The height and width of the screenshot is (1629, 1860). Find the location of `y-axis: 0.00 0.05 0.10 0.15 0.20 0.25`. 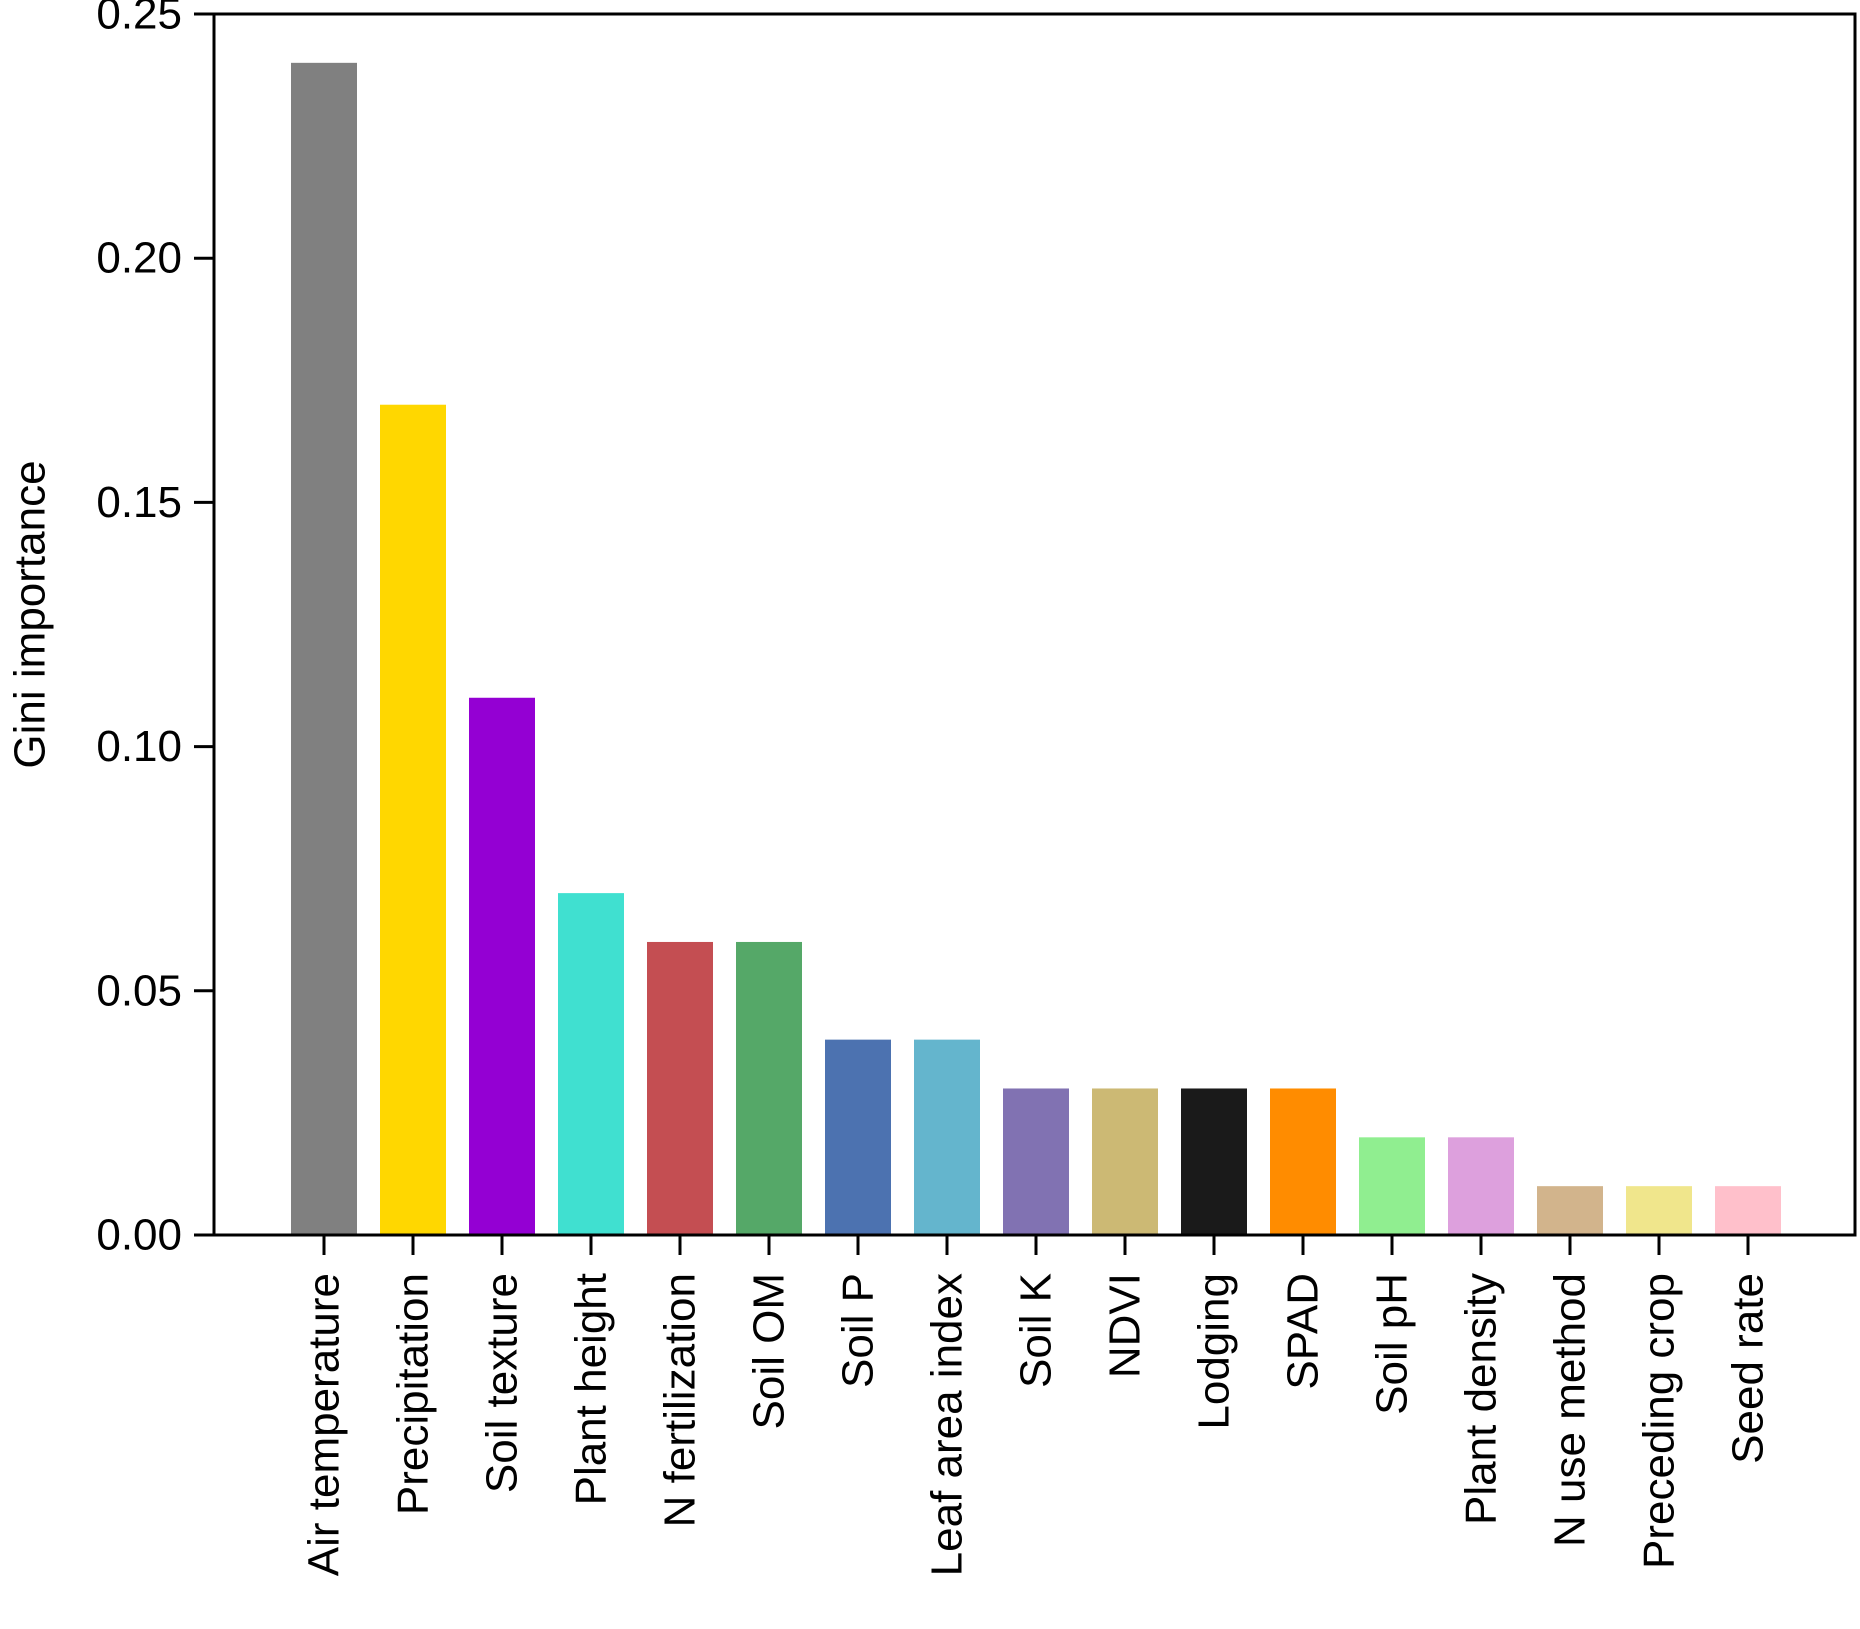

y-axis: 0.00 0.05 0.10 0.15 0.20 0.25 is located at coordinates (155, 630).